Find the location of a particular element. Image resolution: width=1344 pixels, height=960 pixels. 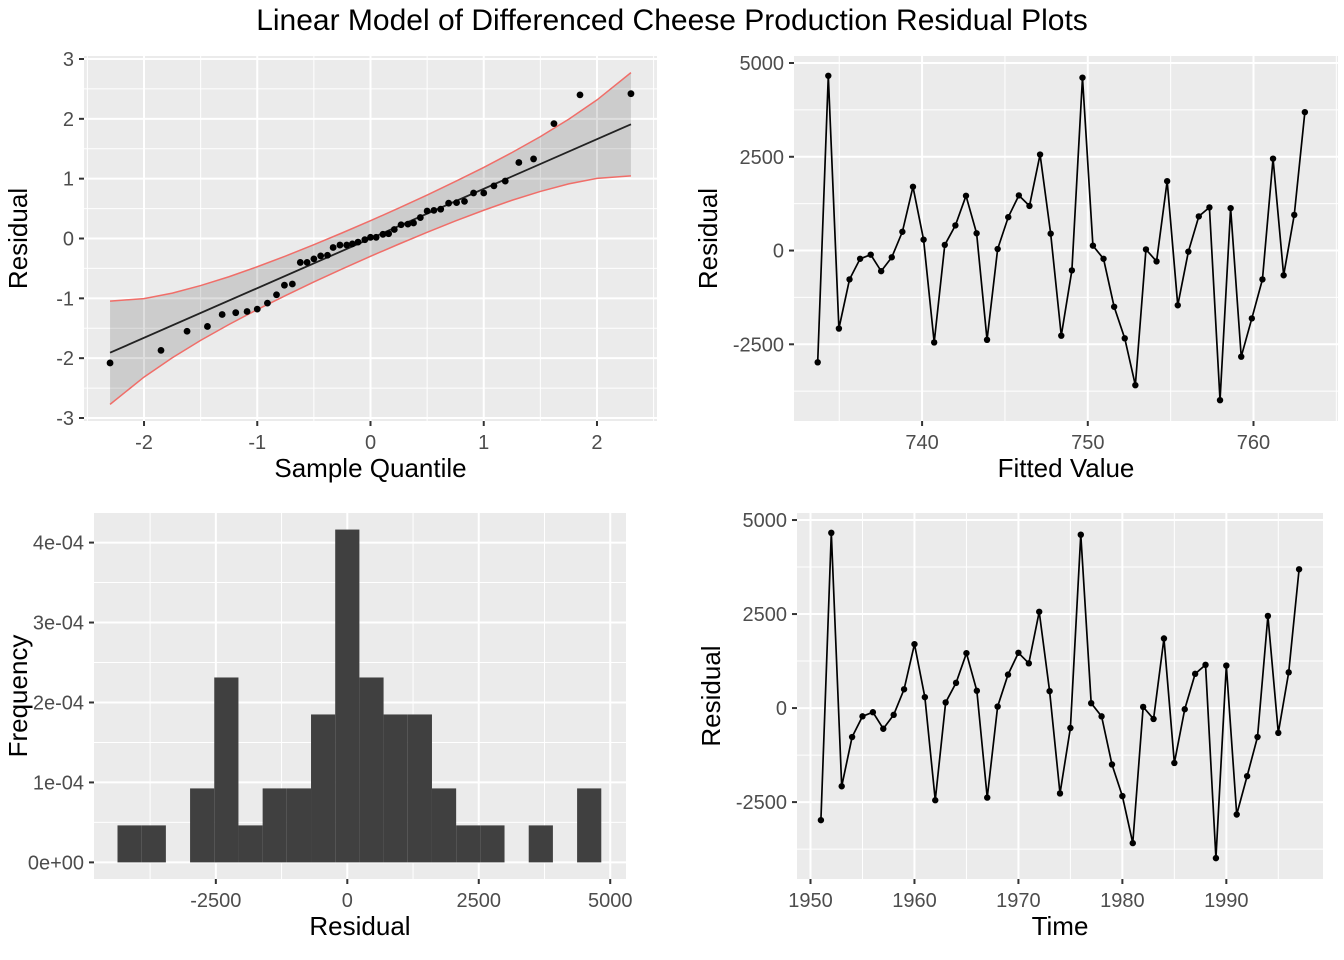

qq-y-axis-title: Residual is located at coordinates (18, 238).